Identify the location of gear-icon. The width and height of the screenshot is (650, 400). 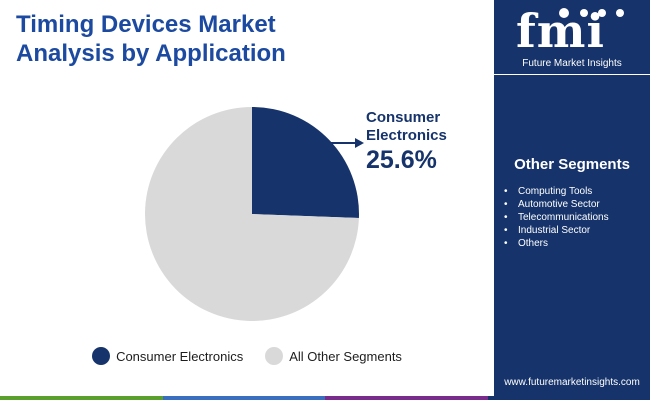
(602, 13).